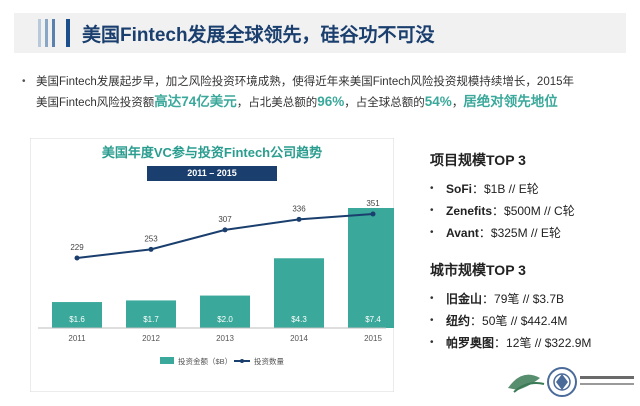 This screenshot has width=640, height=406. What do you see at coordinates (205, 361) in the screenshot?
I see `legend-label-amount: 投资金额（$B）` at bounding box center [205, 361].